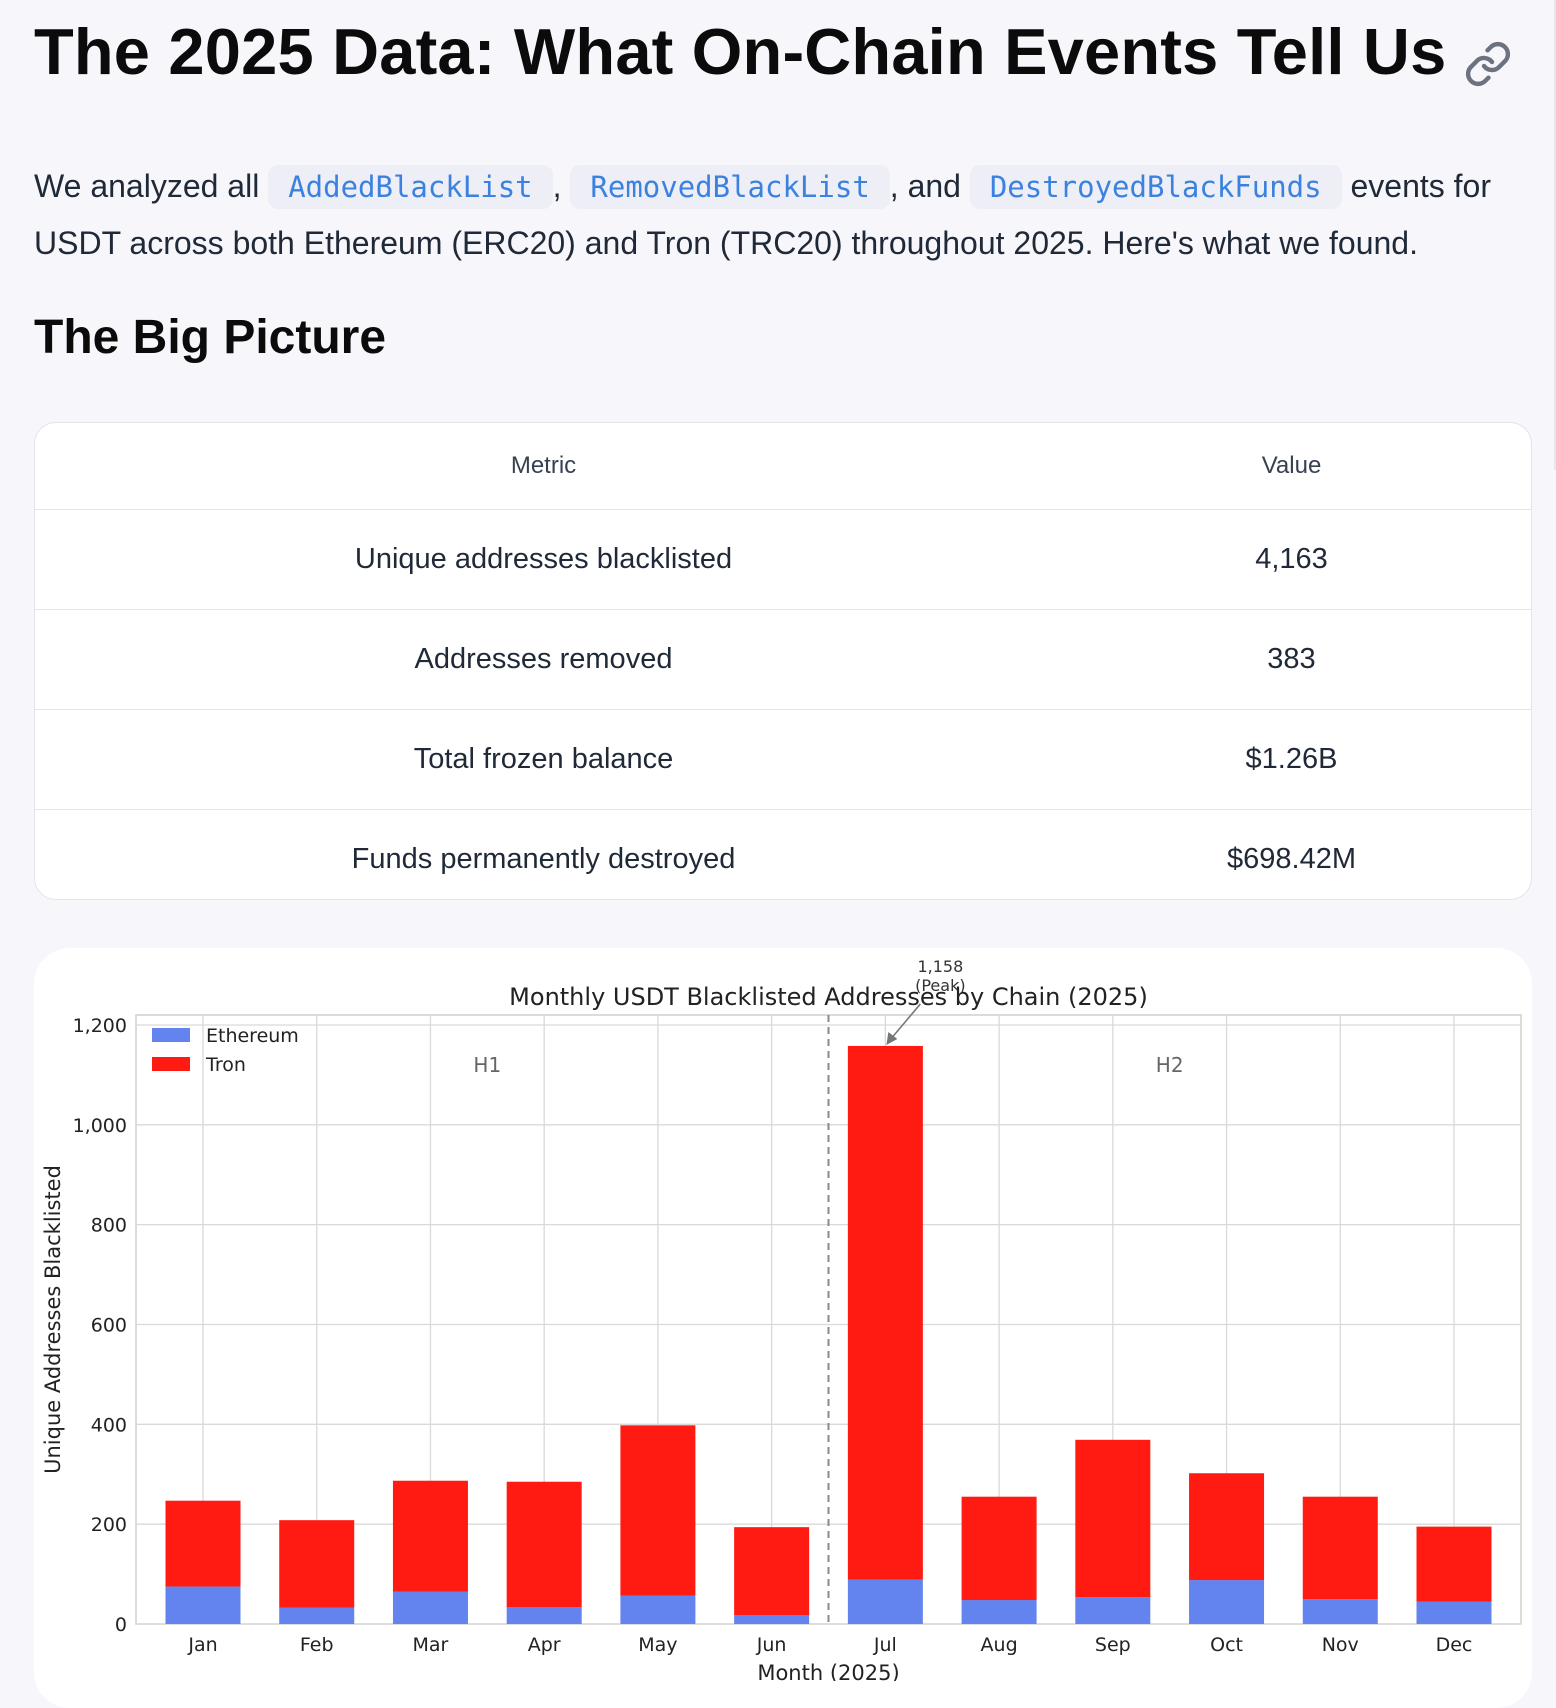  What do you see at coordinates (543, 659) in the screenshot?
I see `metric-cell: Addresses removed` at bounding box center [543, 659].